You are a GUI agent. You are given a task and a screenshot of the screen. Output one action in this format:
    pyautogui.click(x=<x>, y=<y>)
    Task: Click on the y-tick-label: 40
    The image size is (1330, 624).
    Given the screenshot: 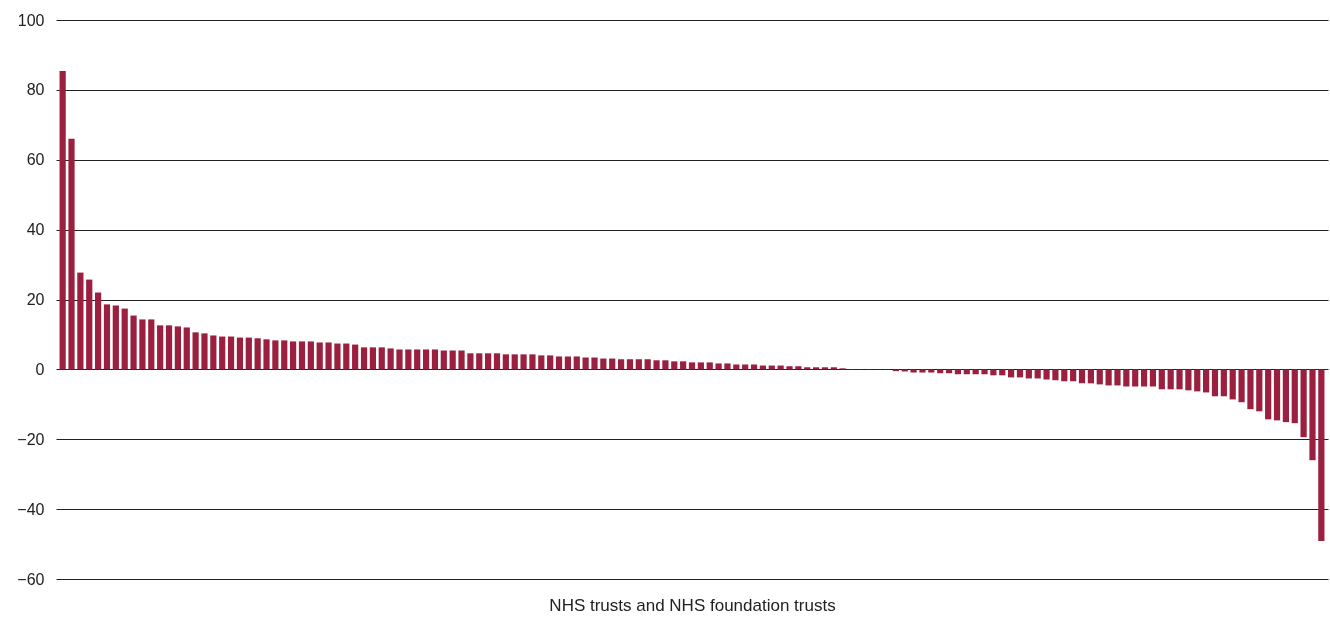 What is the action you would take?
    pyautogui.click(x=35, y=230)
    